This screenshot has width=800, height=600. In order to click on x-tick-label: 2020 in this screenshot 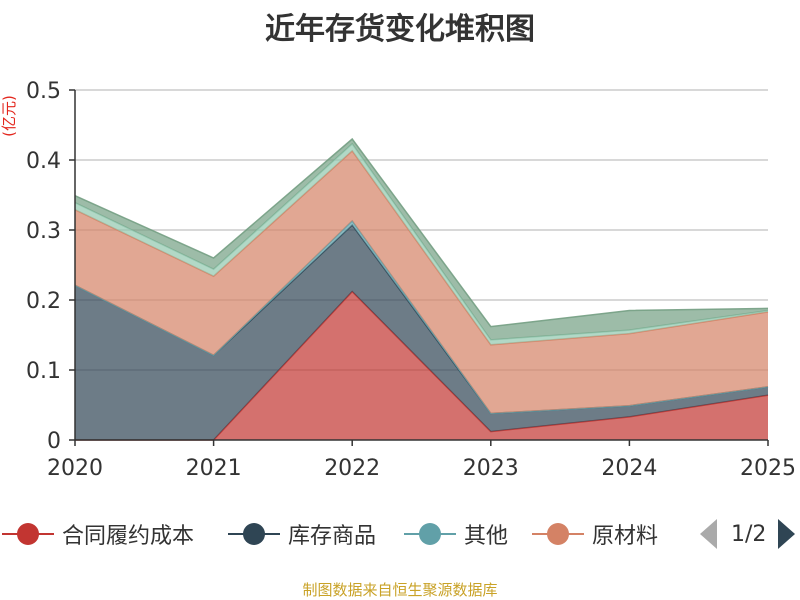, I will do `click(75, 468)`.